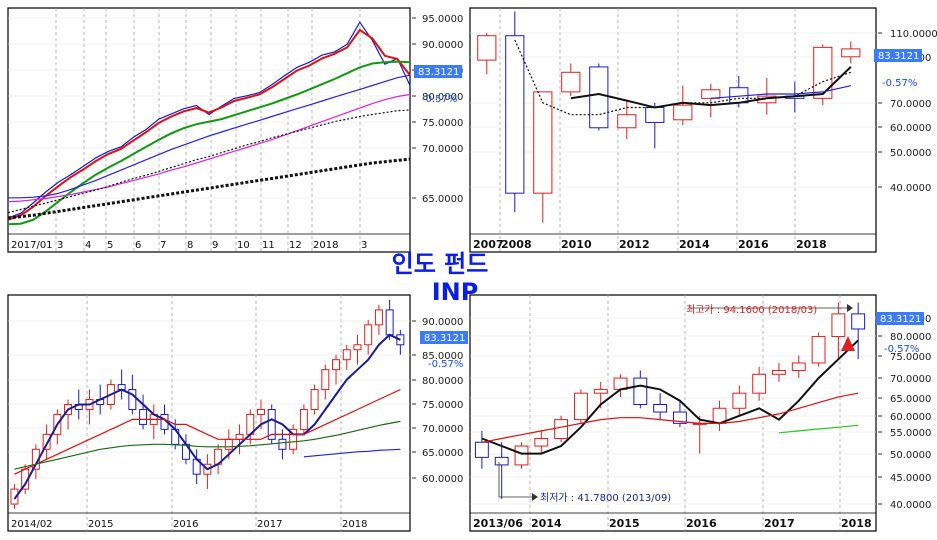  I want to click on page-title: 인도 펀드, so click(440, 264).